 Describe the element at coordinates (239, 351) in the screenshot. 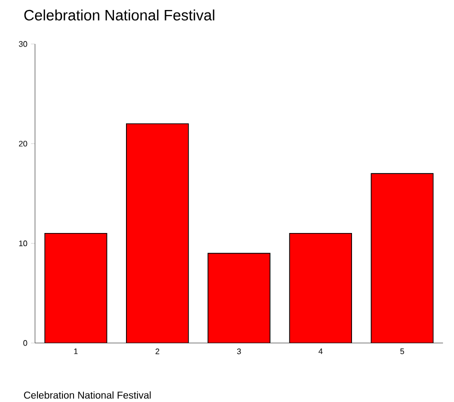

I see `x-tick-label: 3` at that location.